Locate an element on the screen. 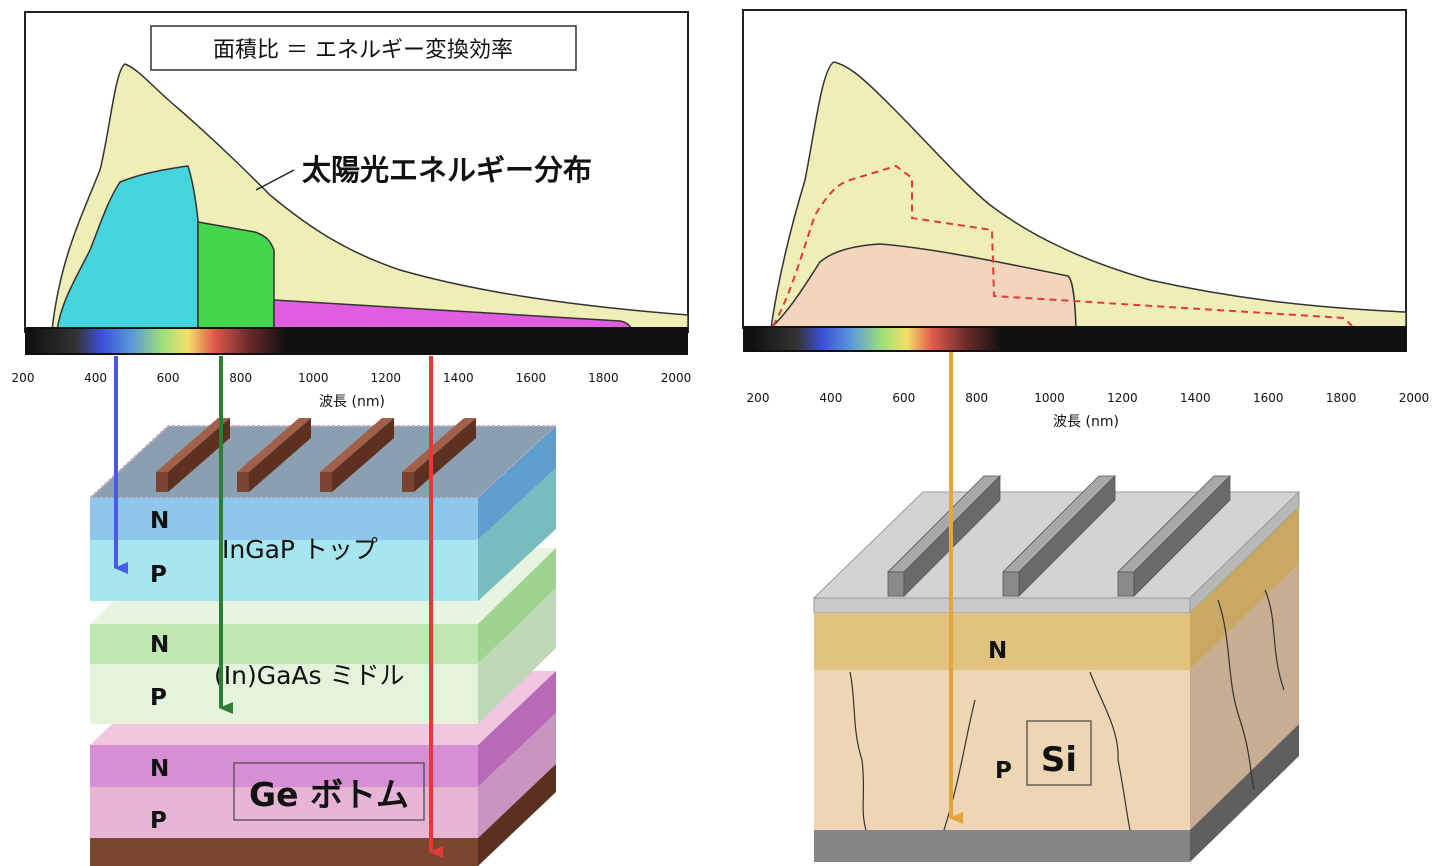 This screenshot has width=1434, height=866. left-axis-tick-label: 1800 is located at coordinates (603, 378).